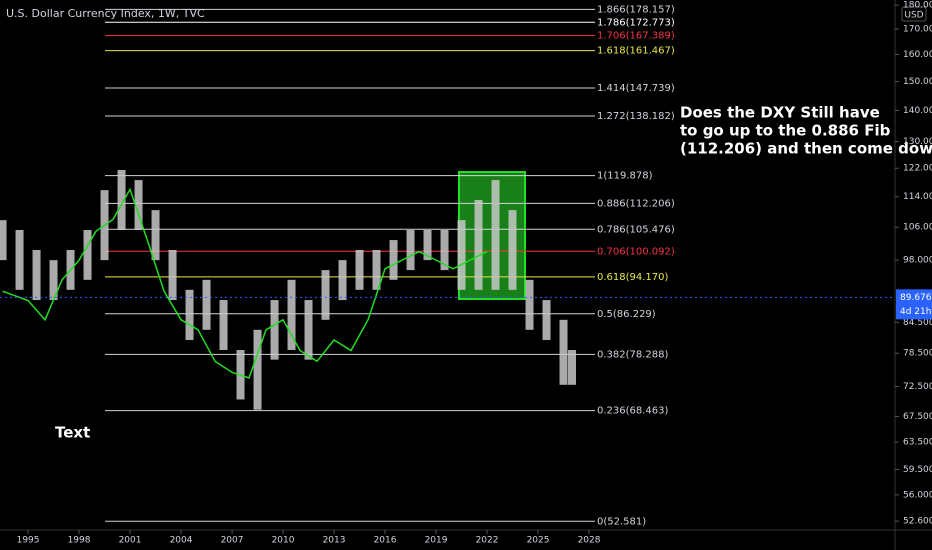  I want to click on x-tick-label: 2028, so click(589, 541).